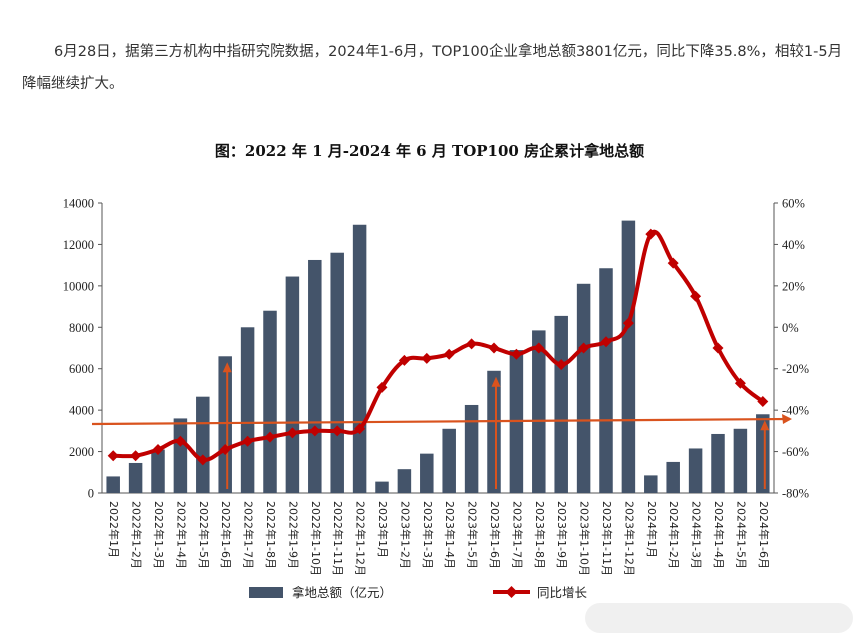 This screenshot has width=859, height=641. Describe the element at coordinates (81, 411) in the screenshot. I see `left-axis-tick-label: 4000` at that location.